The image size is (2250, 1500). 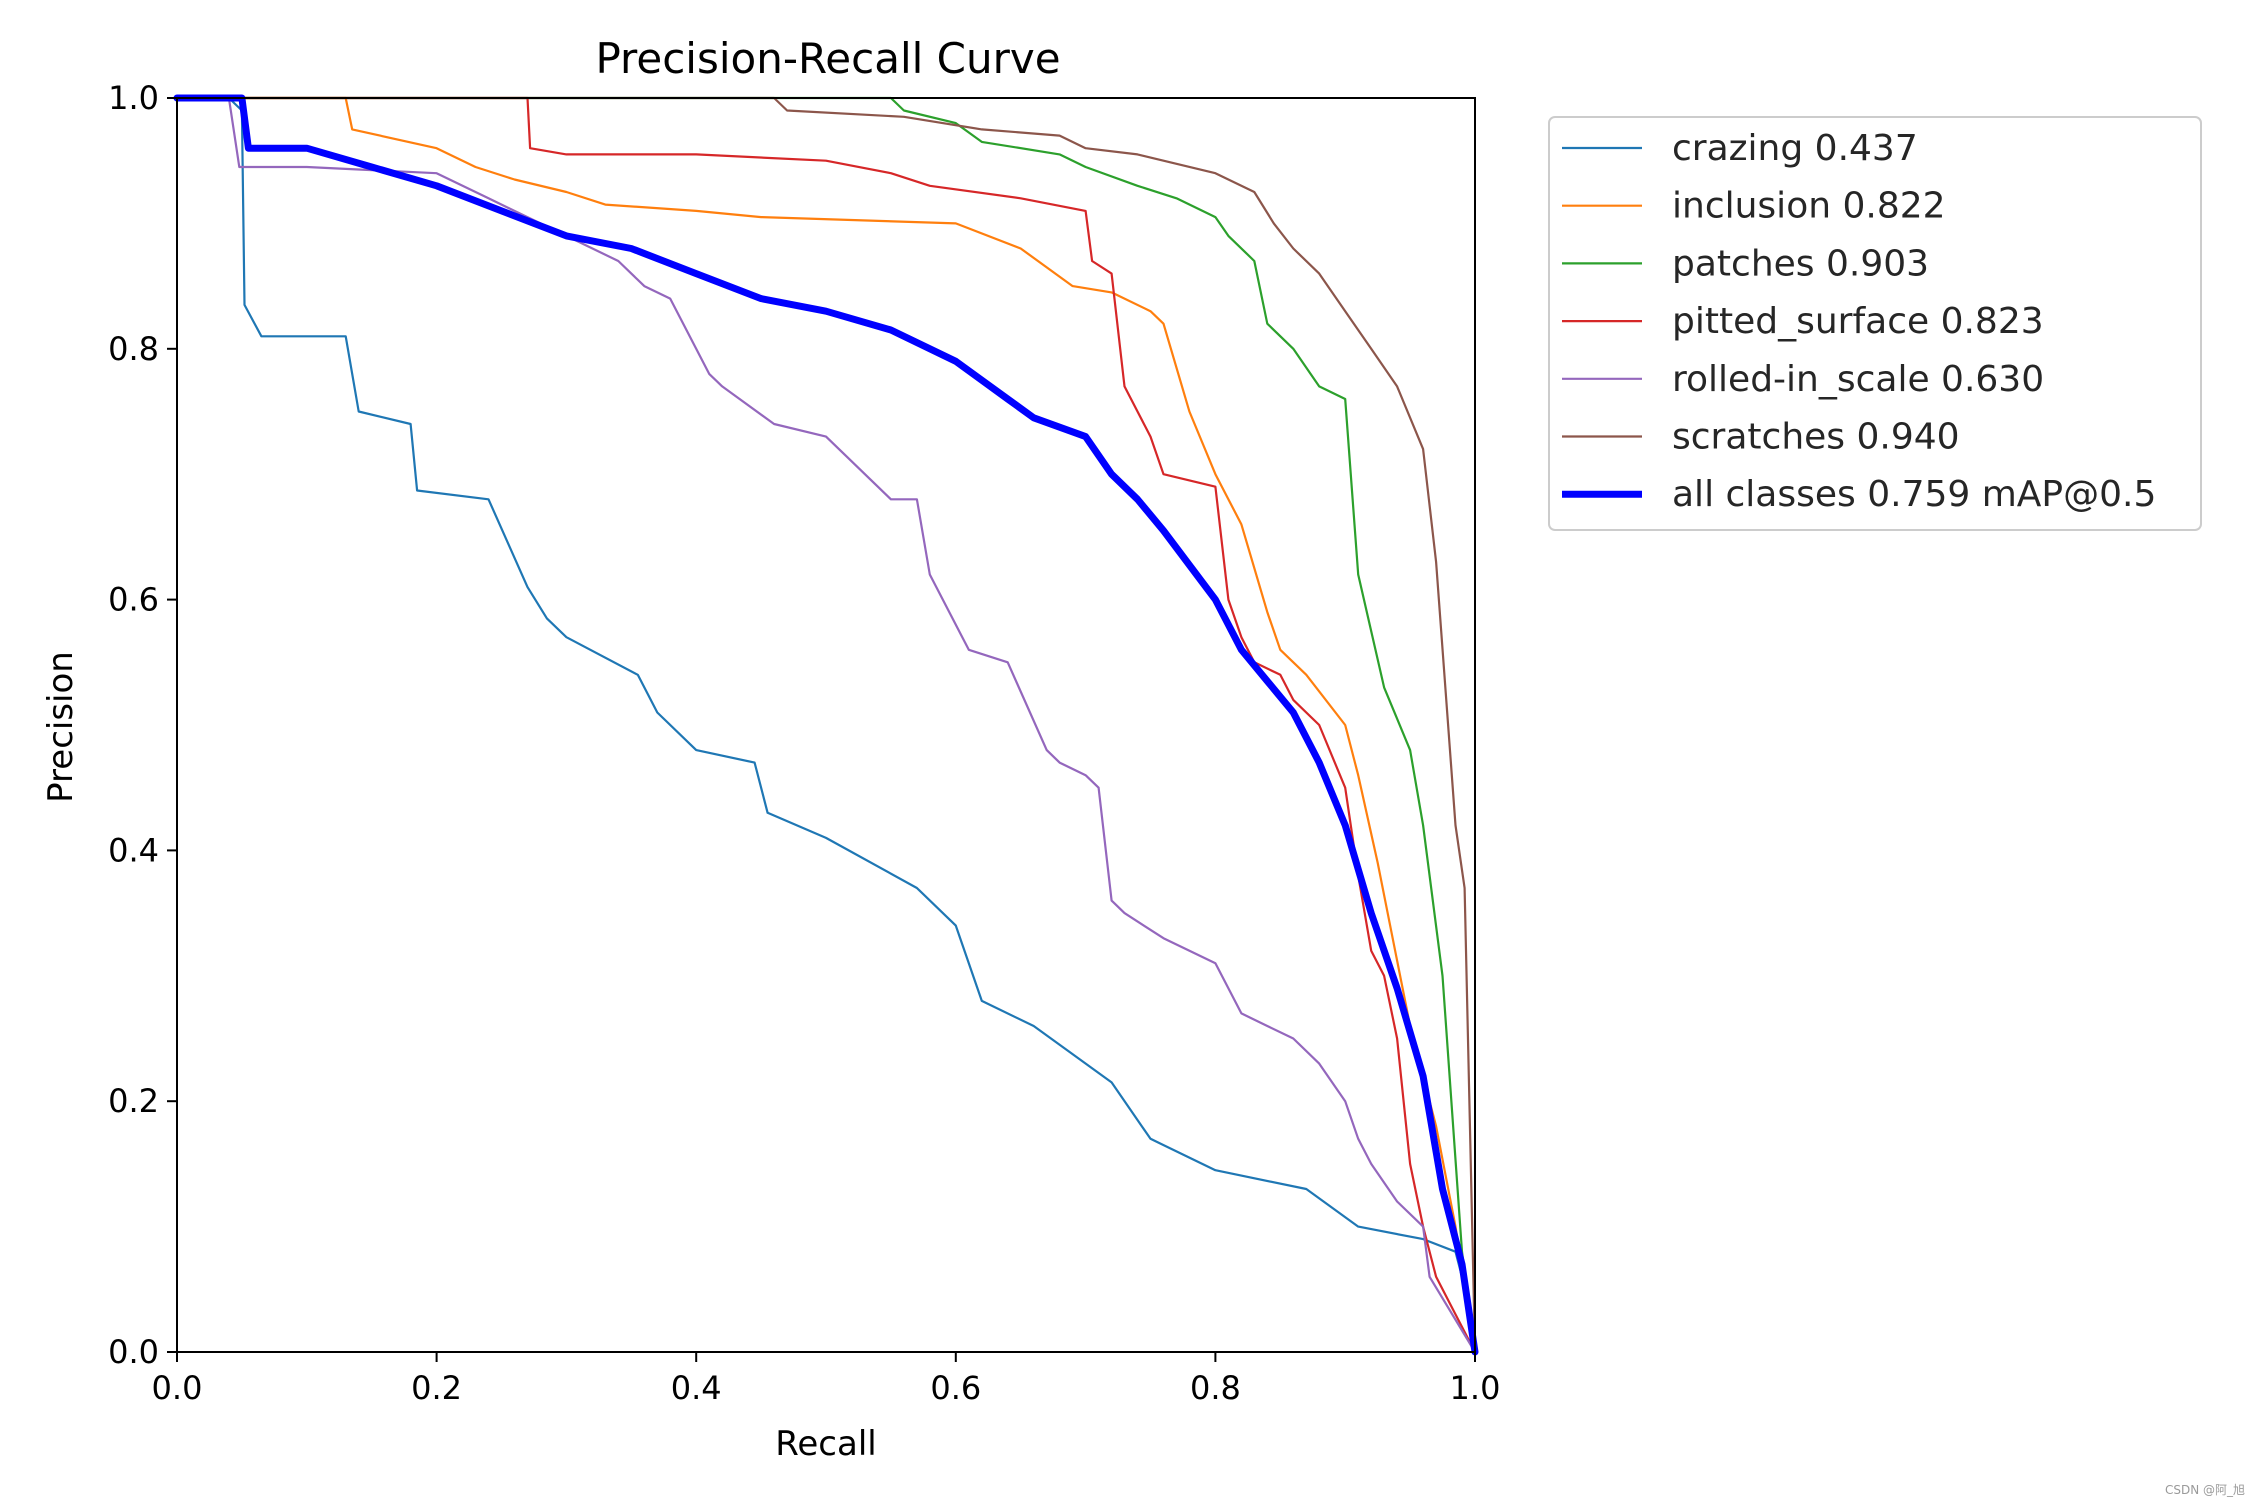 I want to click on y-tick-label: 1.0, so click(x=133, y=98).